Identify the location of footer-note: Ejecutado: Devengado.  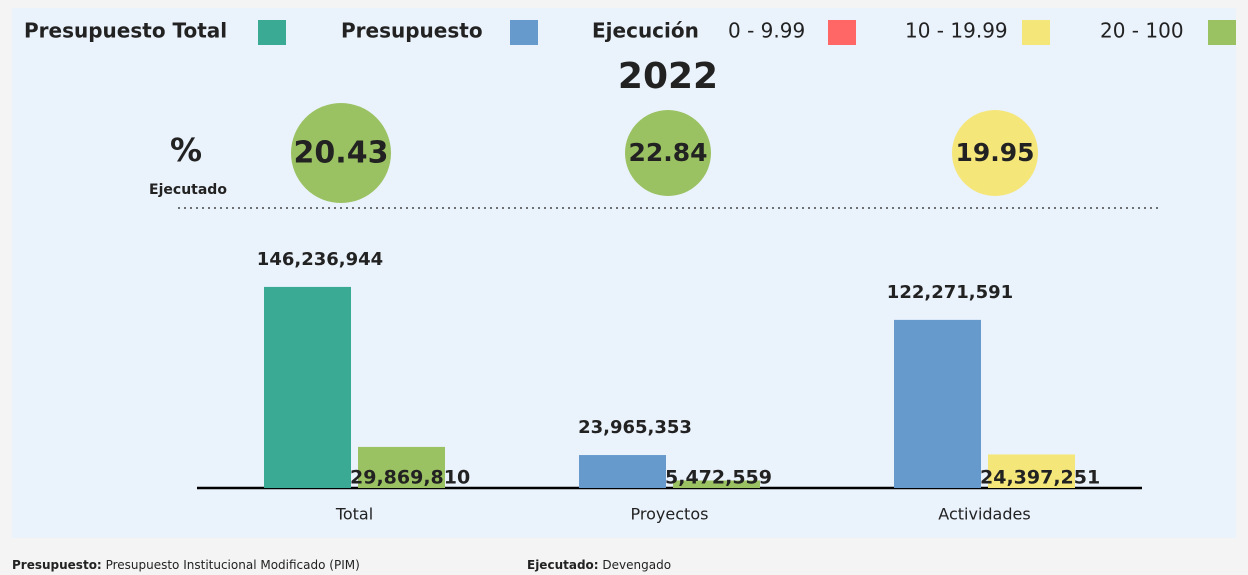
(599, 565).